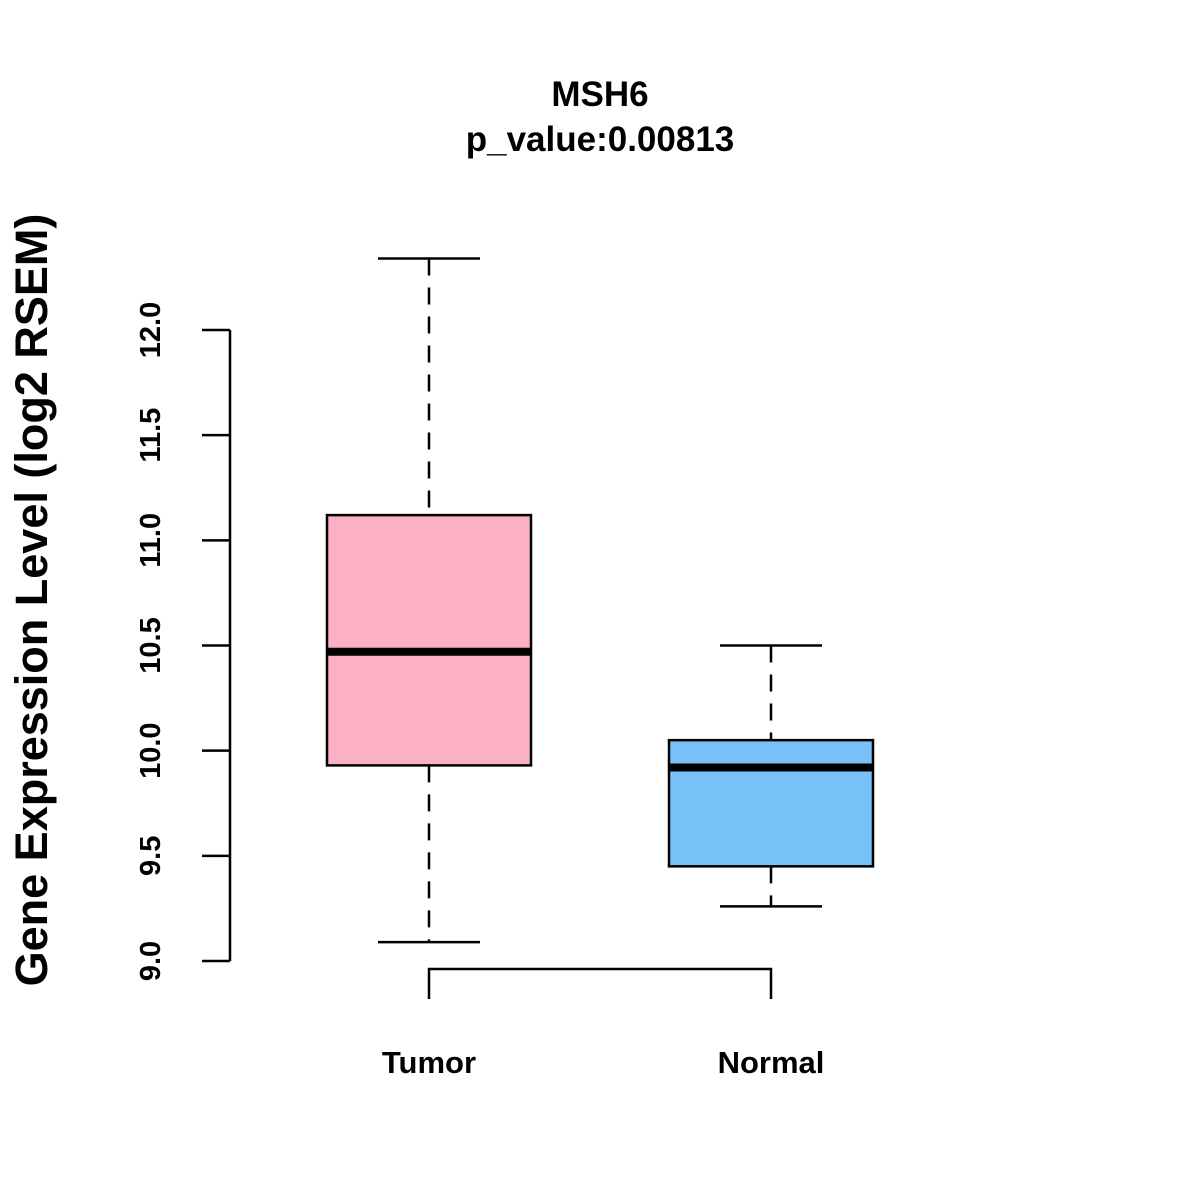  I want to click on box-normal, so click(771, 776).